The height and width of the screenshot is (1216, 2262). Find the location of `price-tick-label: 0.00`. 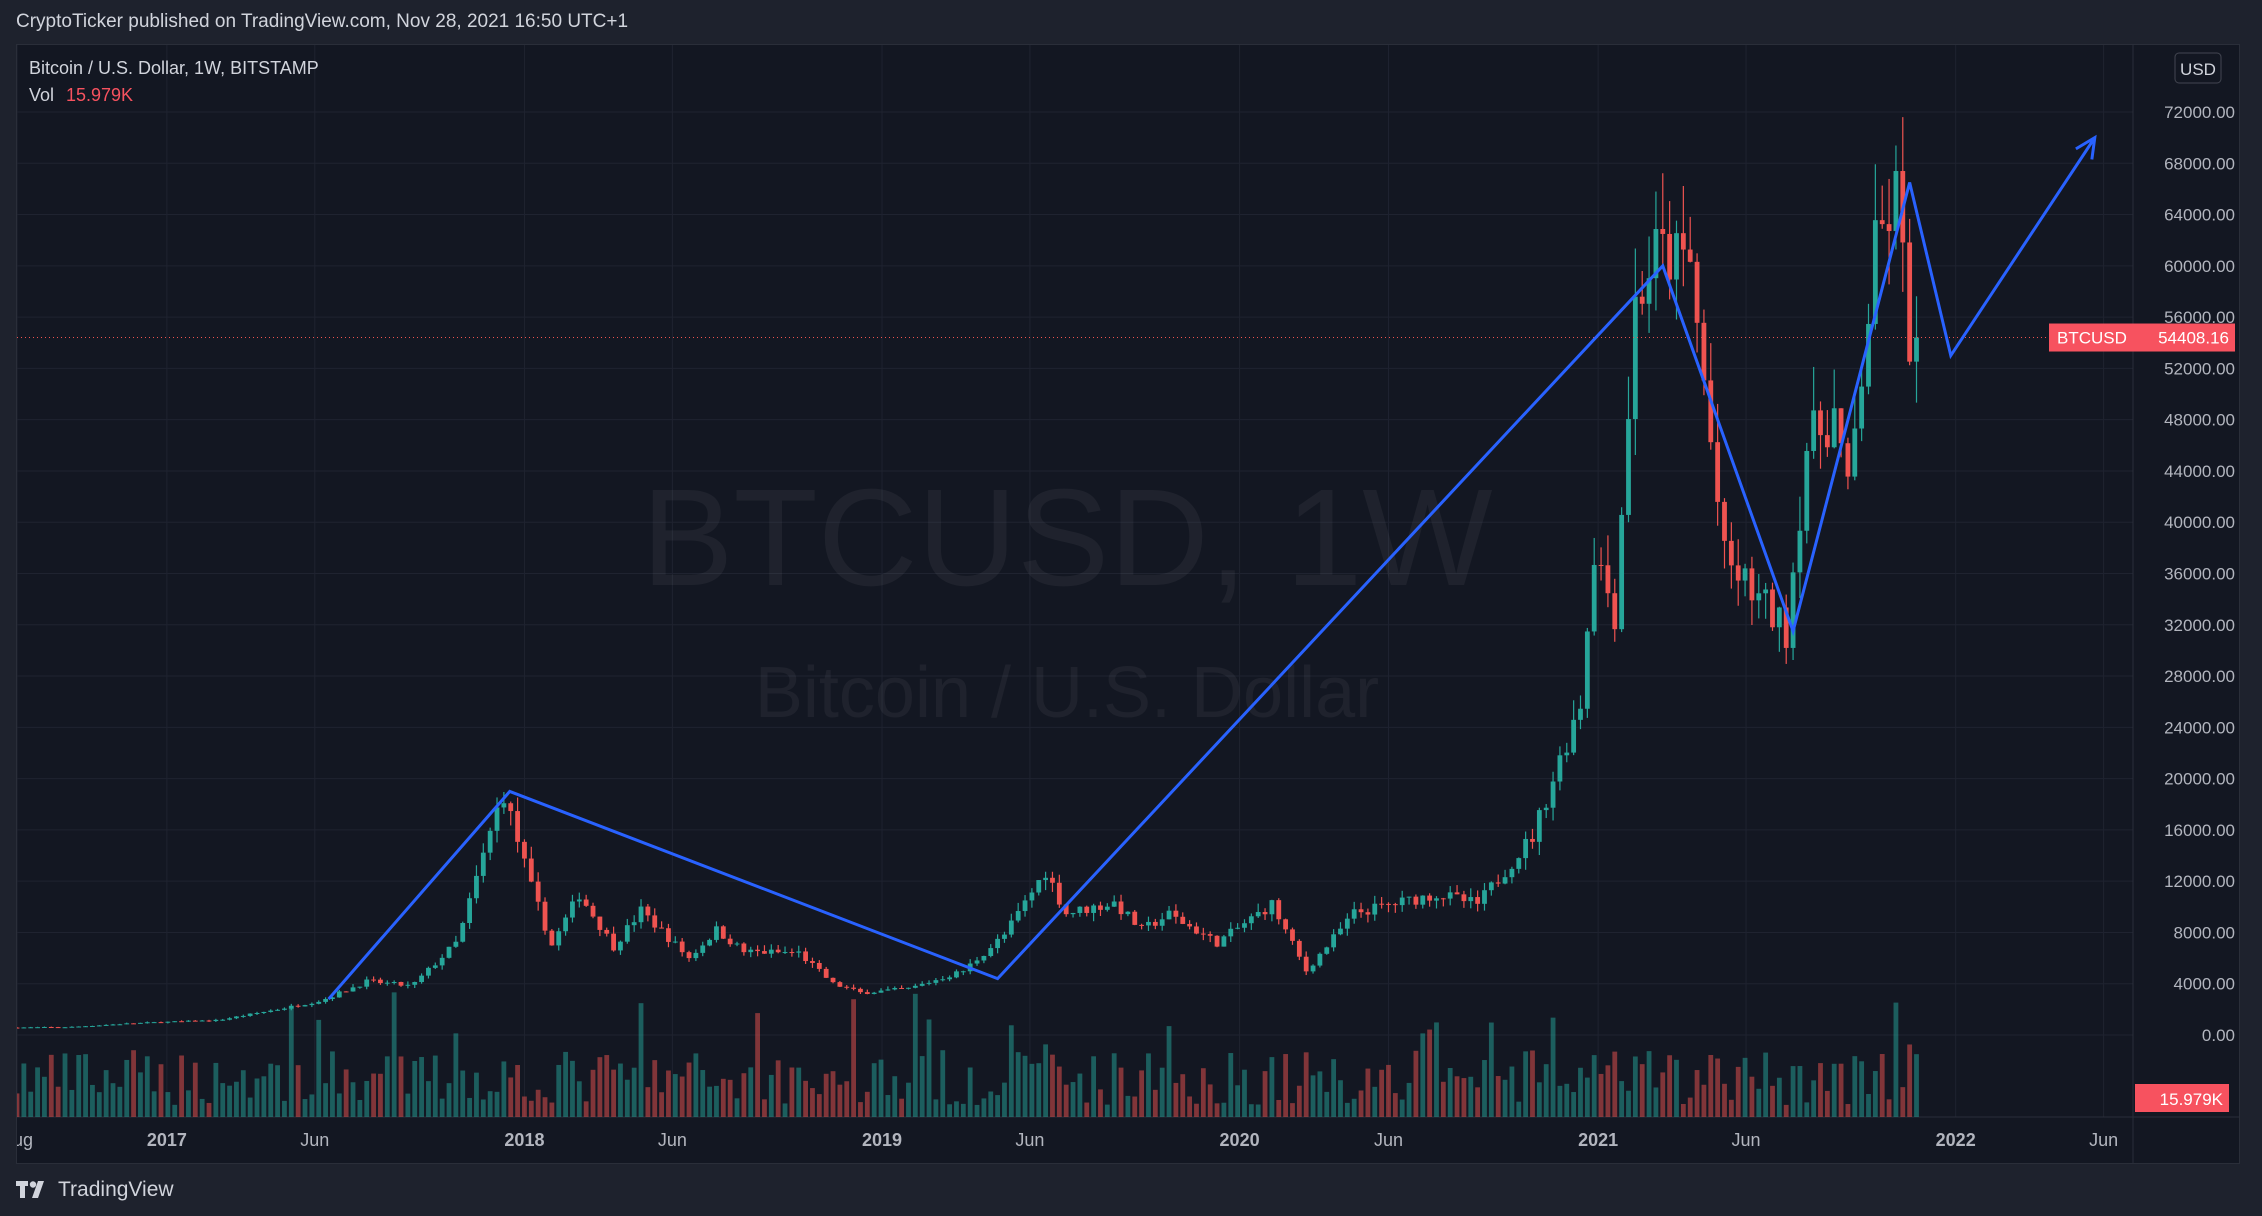

price-tick-label: 0.00 is located at coordinates (2218, 1035).